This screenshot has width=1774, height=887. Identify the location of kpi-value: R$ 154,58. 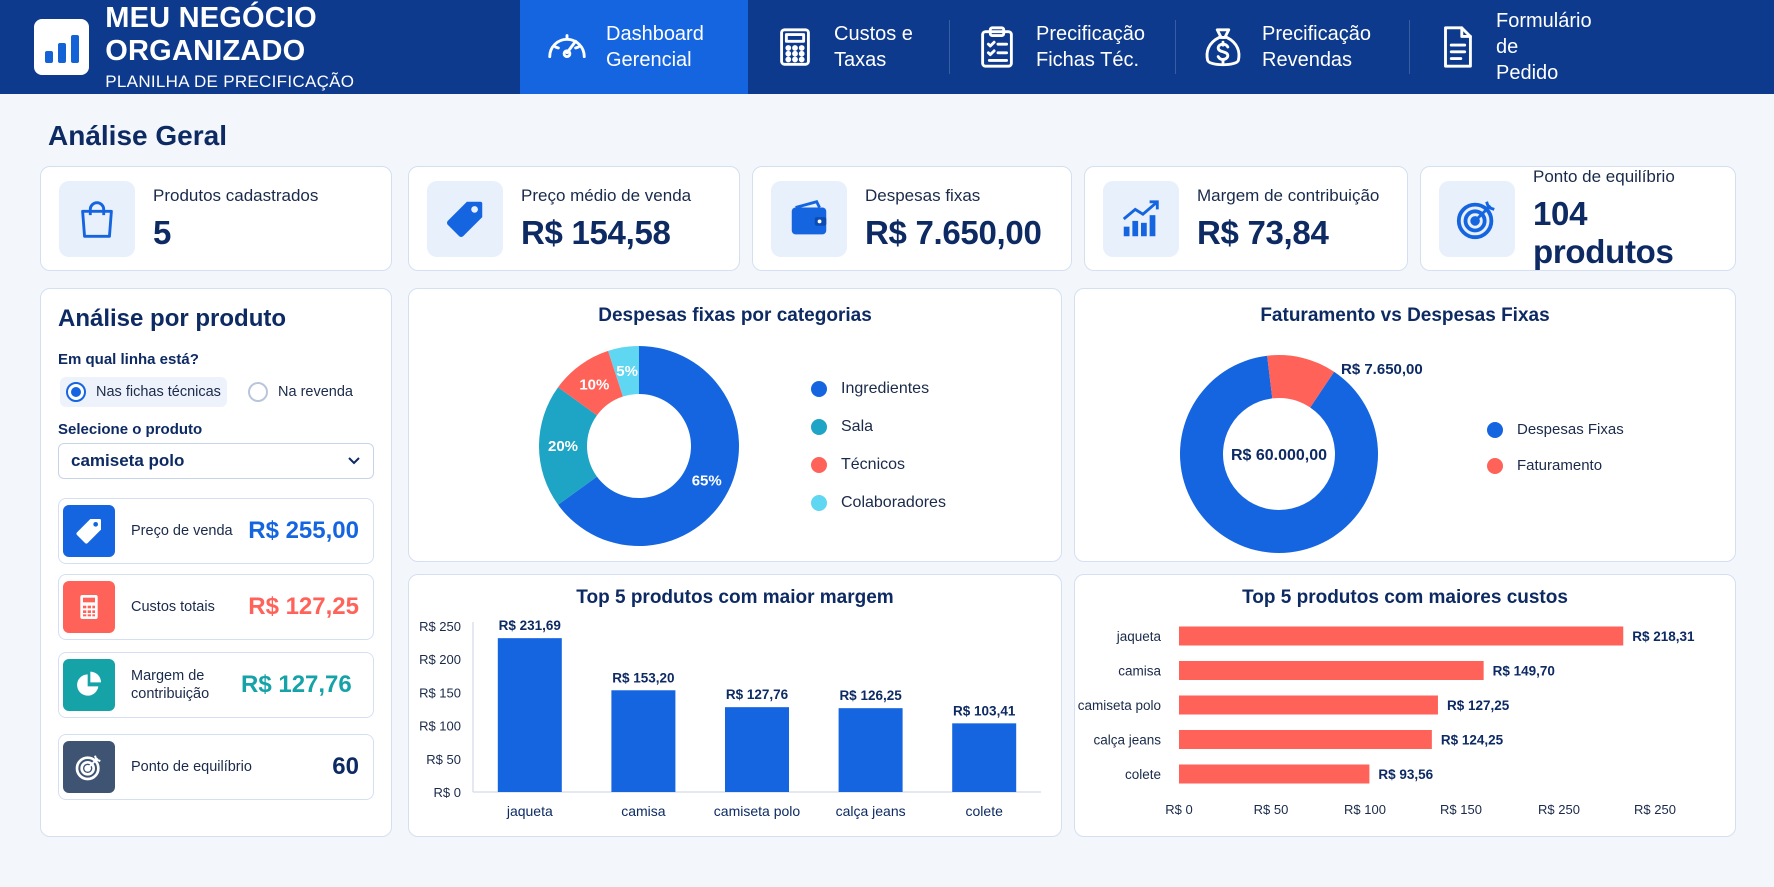
(596, 232).